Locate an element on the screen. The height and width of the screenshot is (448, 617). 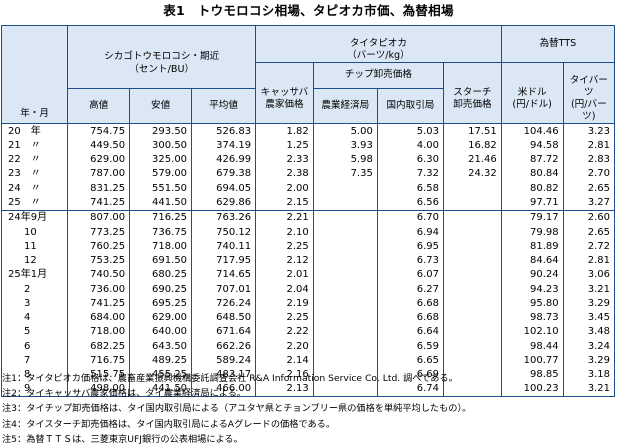
table-cell: 2.00 is located at coordinates (284, 188).